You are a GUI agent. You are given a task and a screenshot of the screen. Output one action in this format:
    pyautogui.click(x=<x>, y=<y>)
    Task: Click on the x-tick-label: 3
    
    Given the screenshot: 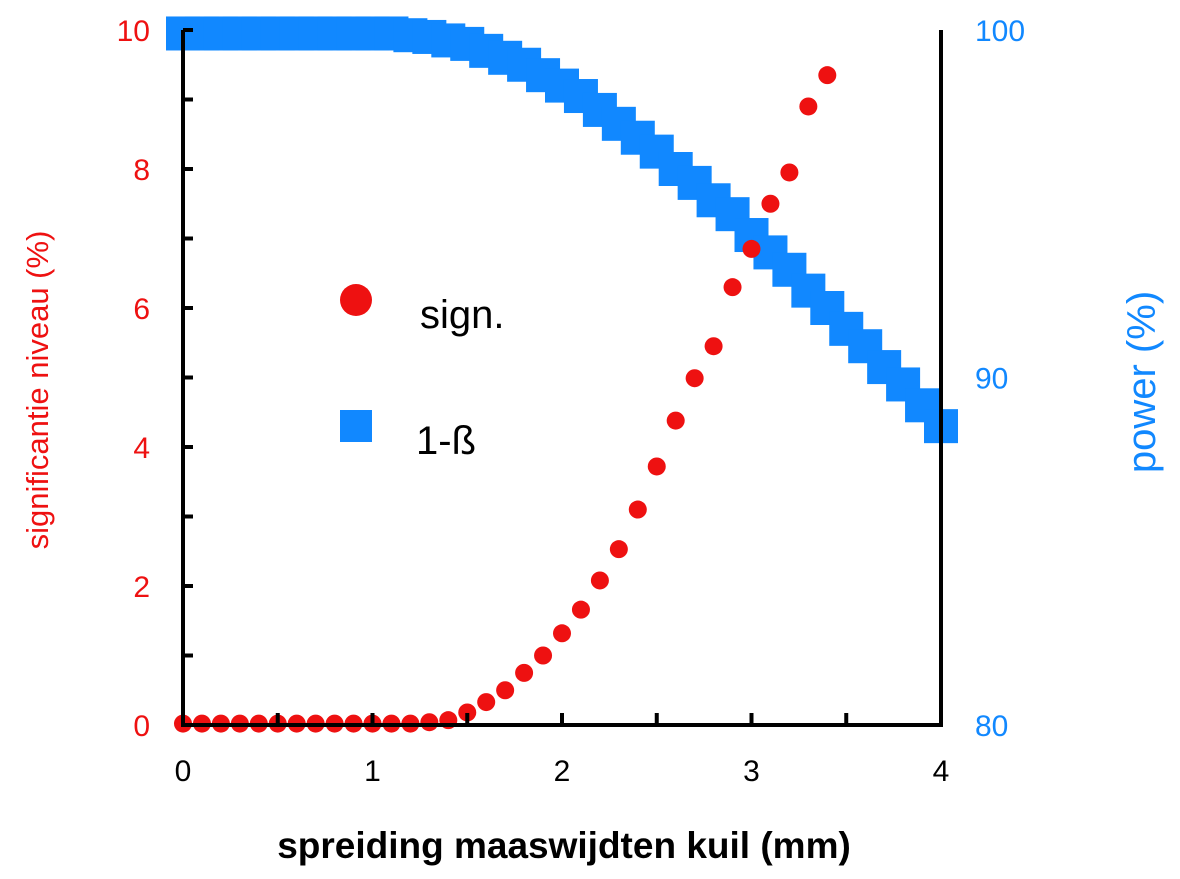 What is the action you would take?
    pyautogui.click(x=751, y=771)
    